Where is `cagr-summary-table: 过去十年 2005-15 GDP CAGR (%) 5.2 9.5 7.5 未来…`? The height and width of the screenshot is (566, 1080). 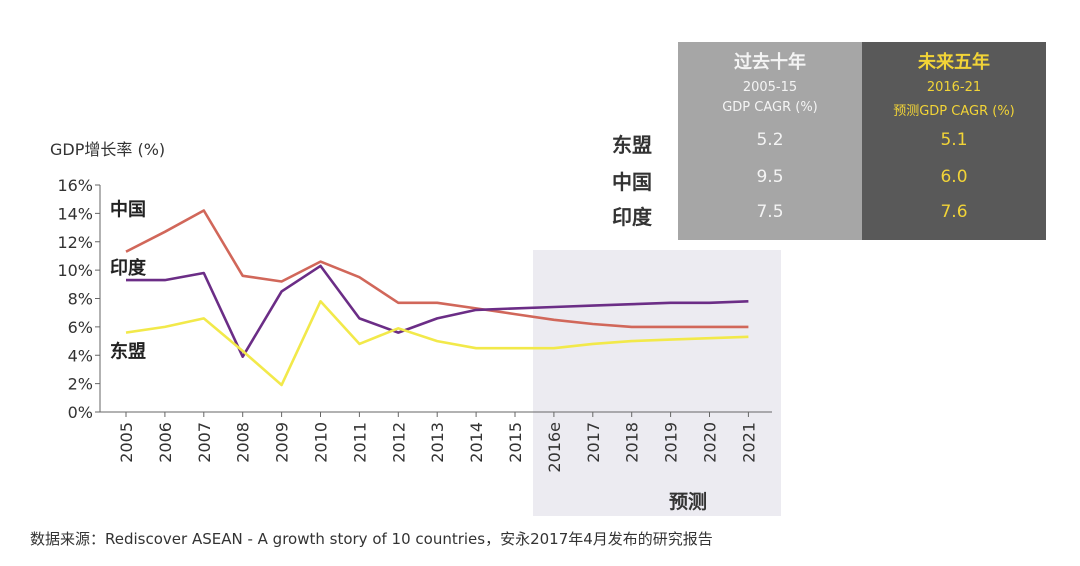
cagr-summary-table: 过去十年 2005-15 GDP CAGR (%) 5.2 9.5 7.5 未来… is located at coordinates (862, 141).